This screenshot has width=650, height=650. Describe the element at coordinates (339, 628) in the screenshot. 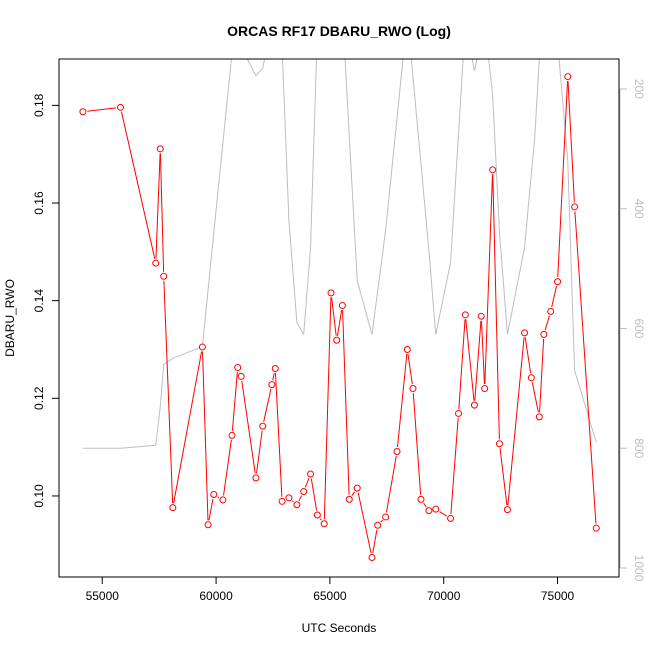

I see `x-axis-label: UTC Seconds` at that location.